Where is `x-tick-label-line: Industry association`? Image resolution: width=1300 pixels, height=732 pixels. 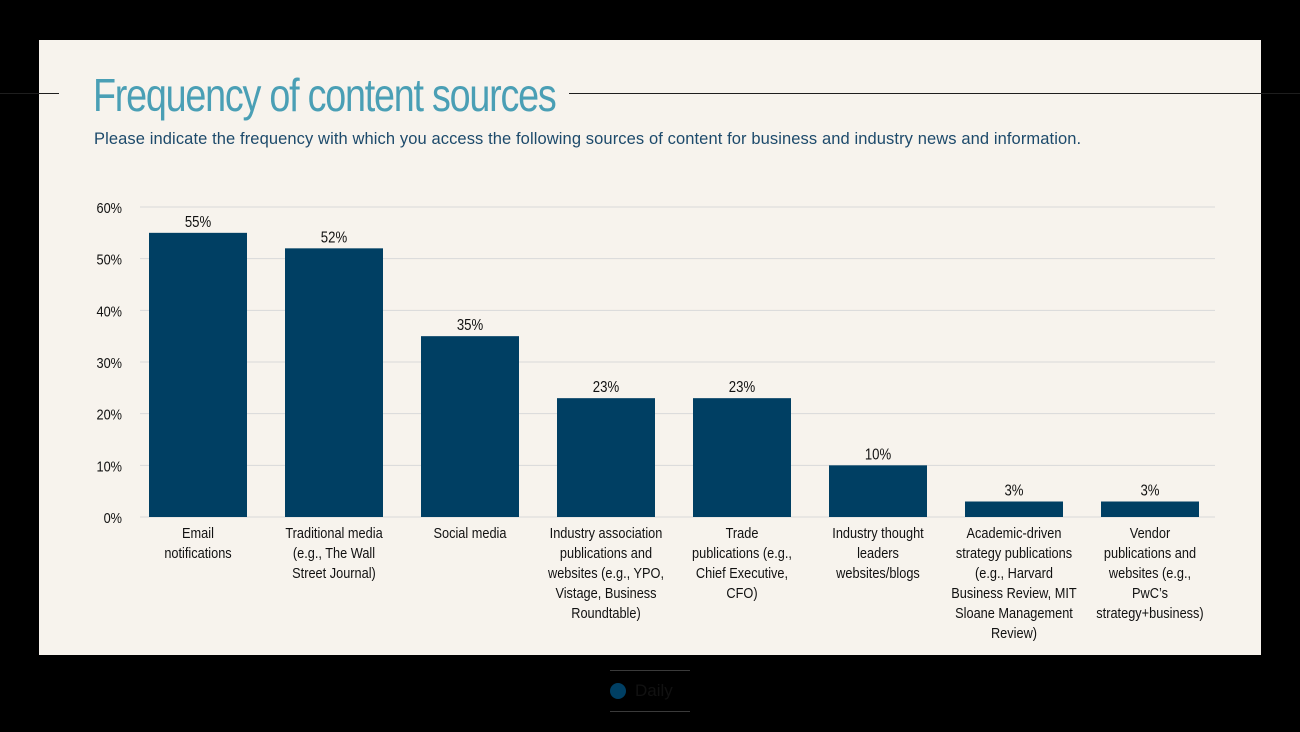 x-tick-label-line: Industry association is located at coordinates (606, 533).